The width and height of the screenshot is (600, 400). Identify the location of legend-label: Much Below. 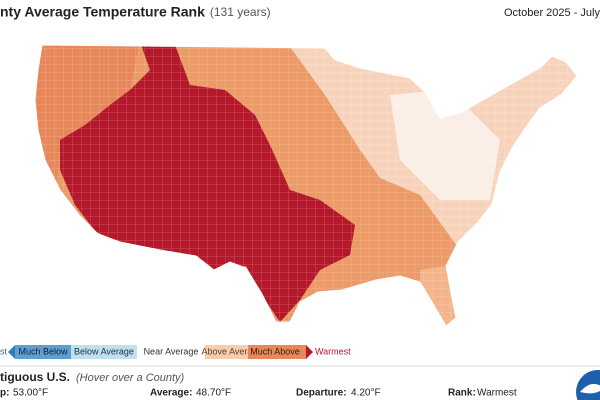
(43, 351).